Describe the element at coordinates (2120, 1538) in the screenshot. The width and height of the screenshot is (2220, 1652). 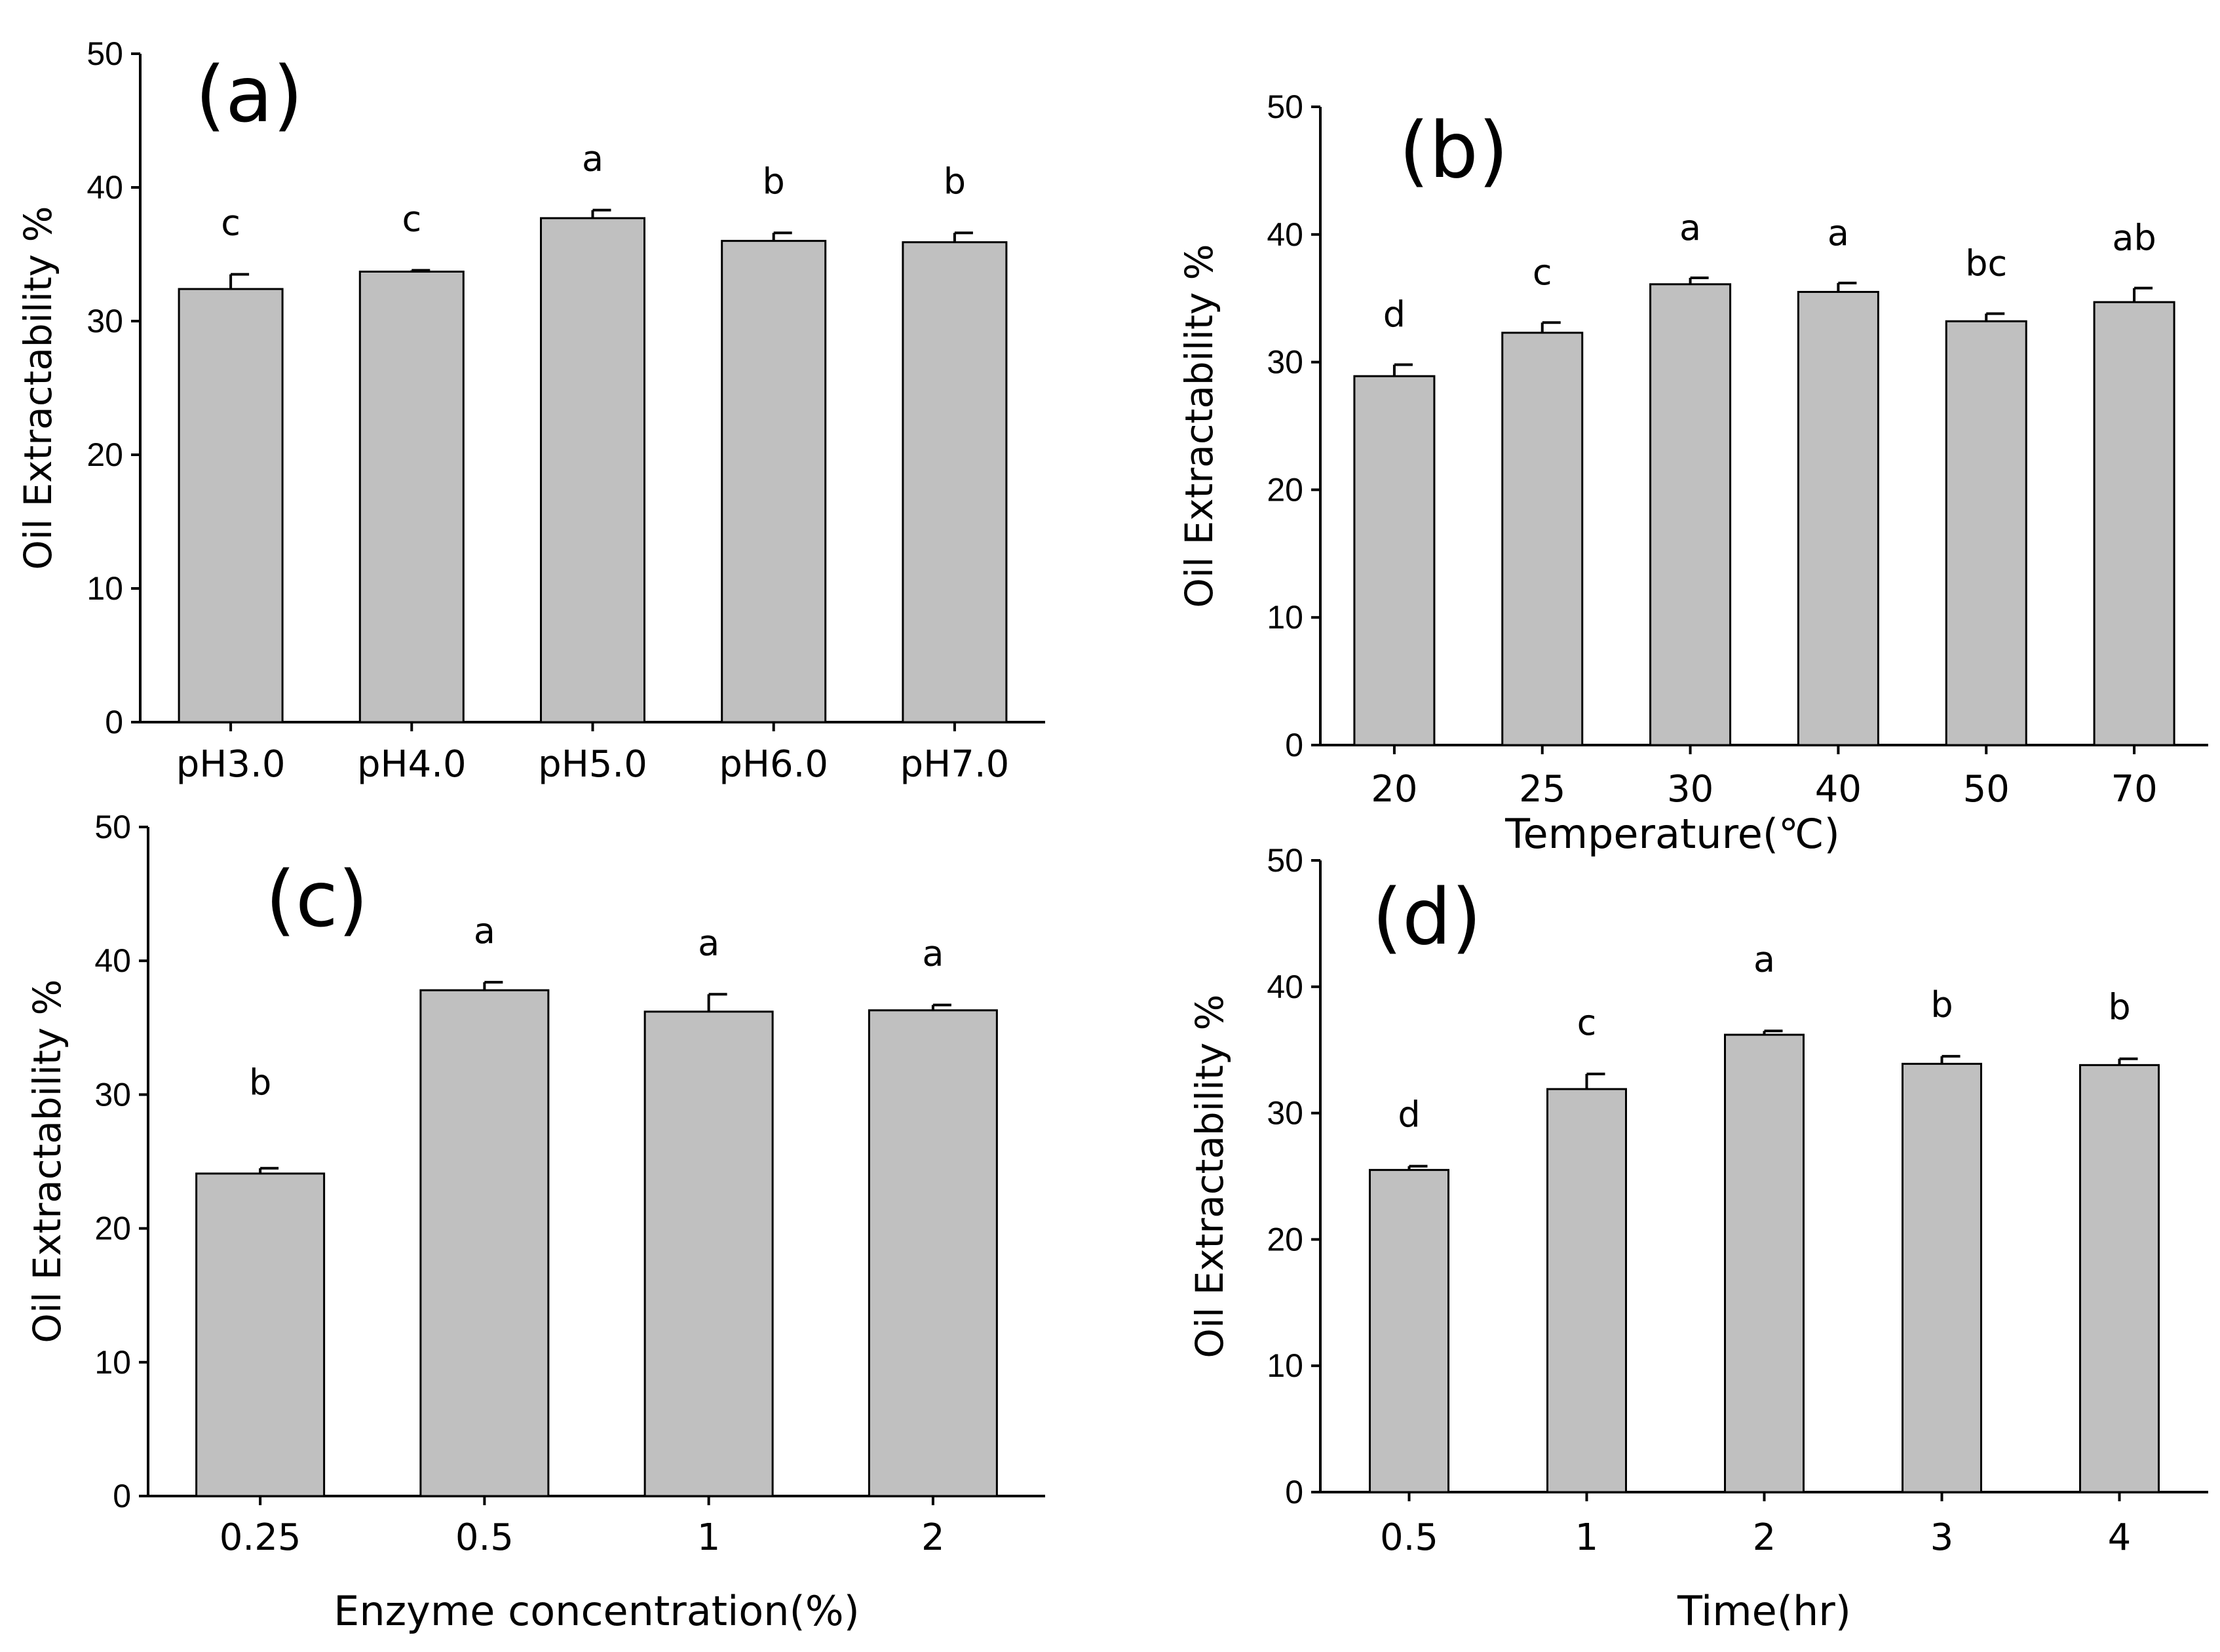
I see `x-tick-label: 4` at that location.